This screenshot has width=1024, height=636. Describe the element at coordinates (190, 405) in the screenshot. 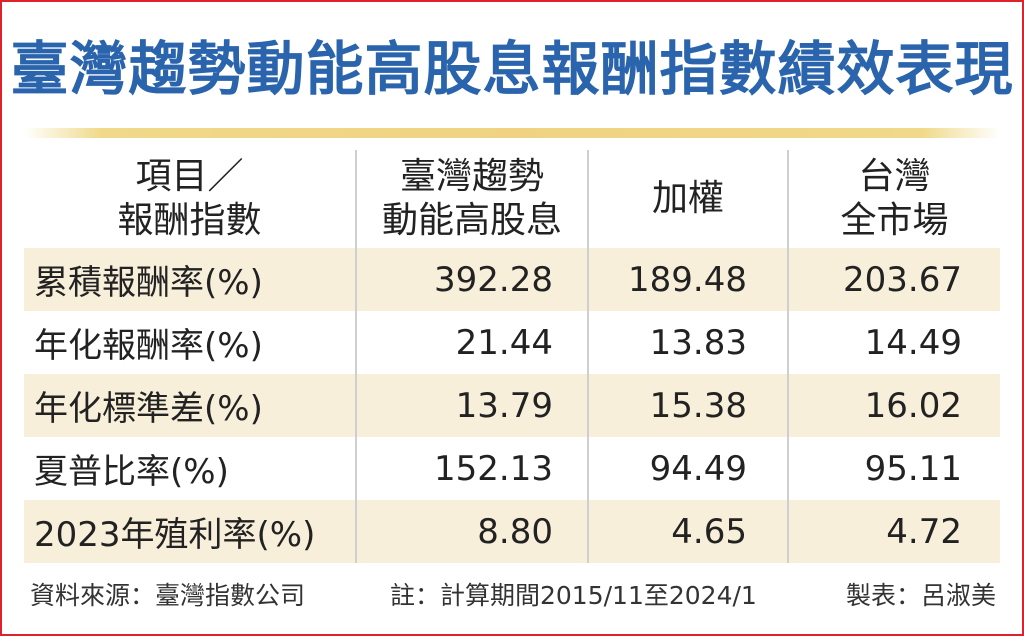

I see `row-label: 年化標準差(%)` at that location.